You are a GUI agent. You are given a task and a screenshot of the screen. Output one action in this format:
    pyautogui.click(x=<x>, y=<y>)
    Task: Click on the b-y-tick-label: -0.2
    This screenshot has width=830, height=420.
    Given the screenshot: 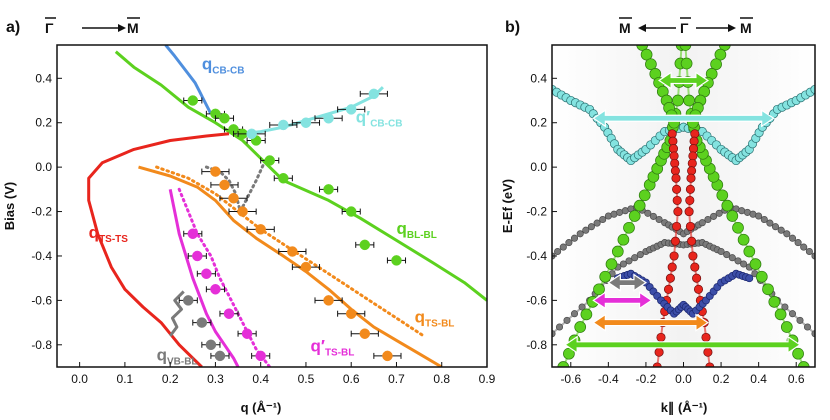 What is the action you would take?
    pyautogui.click(x=536, y=212)
    